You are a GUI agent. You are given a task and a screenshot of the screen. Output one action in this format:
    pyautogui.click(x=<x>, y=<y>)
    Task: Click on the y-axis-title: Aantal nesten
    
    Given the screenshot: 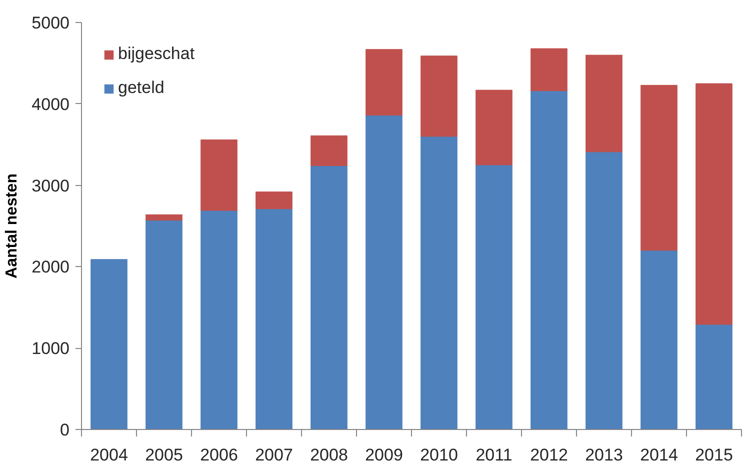 What is the action you would take?
    pyautogui.click(x=12, y=226)
    